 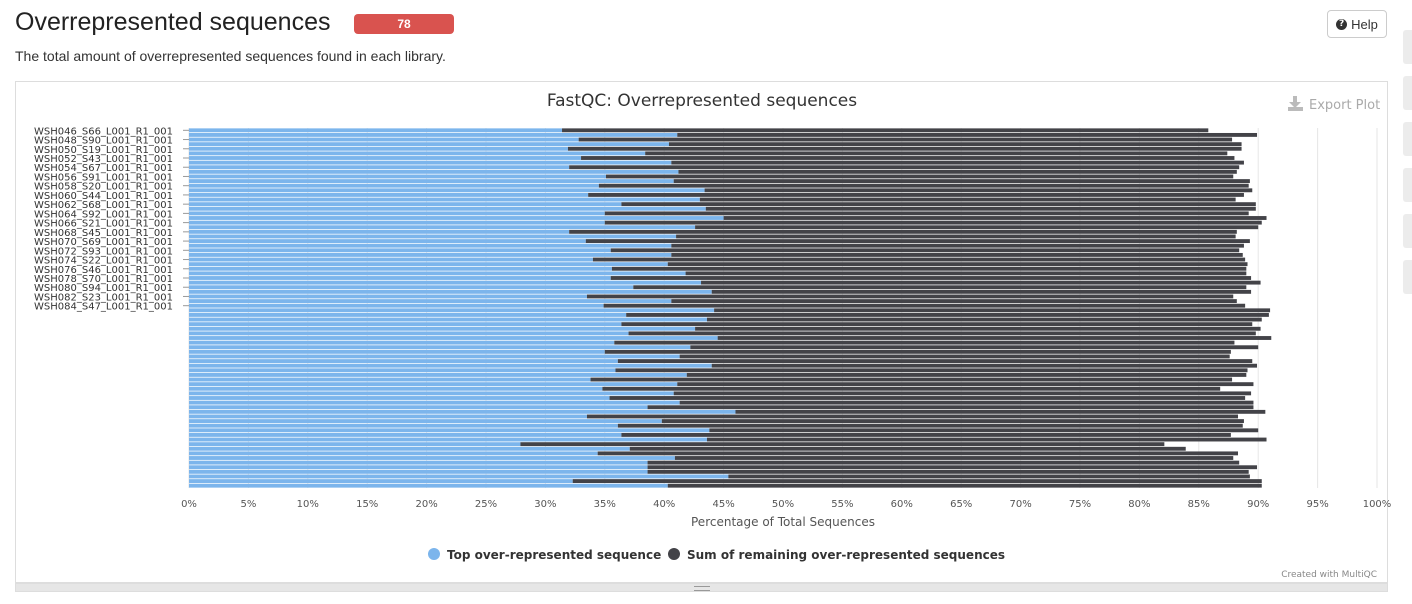 I want to click on plot-resize-handle, so click(x=701, y=587).